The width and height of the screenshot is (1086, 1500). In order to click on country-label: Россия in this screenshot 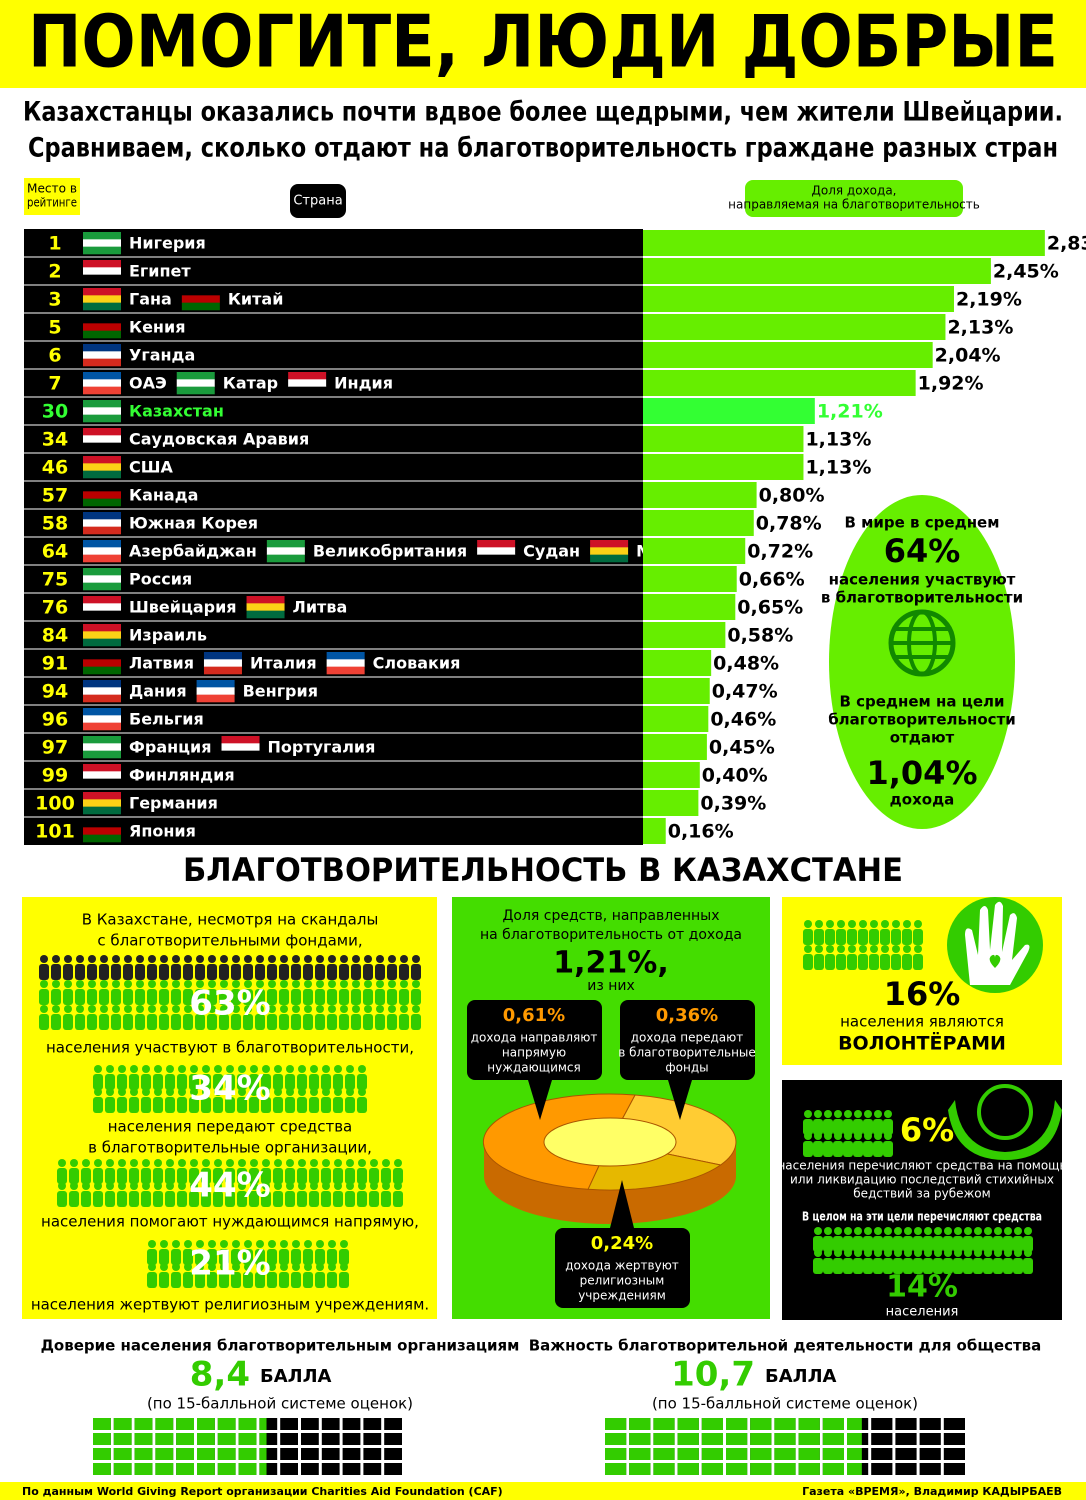, I will do `click(160, 579)`.